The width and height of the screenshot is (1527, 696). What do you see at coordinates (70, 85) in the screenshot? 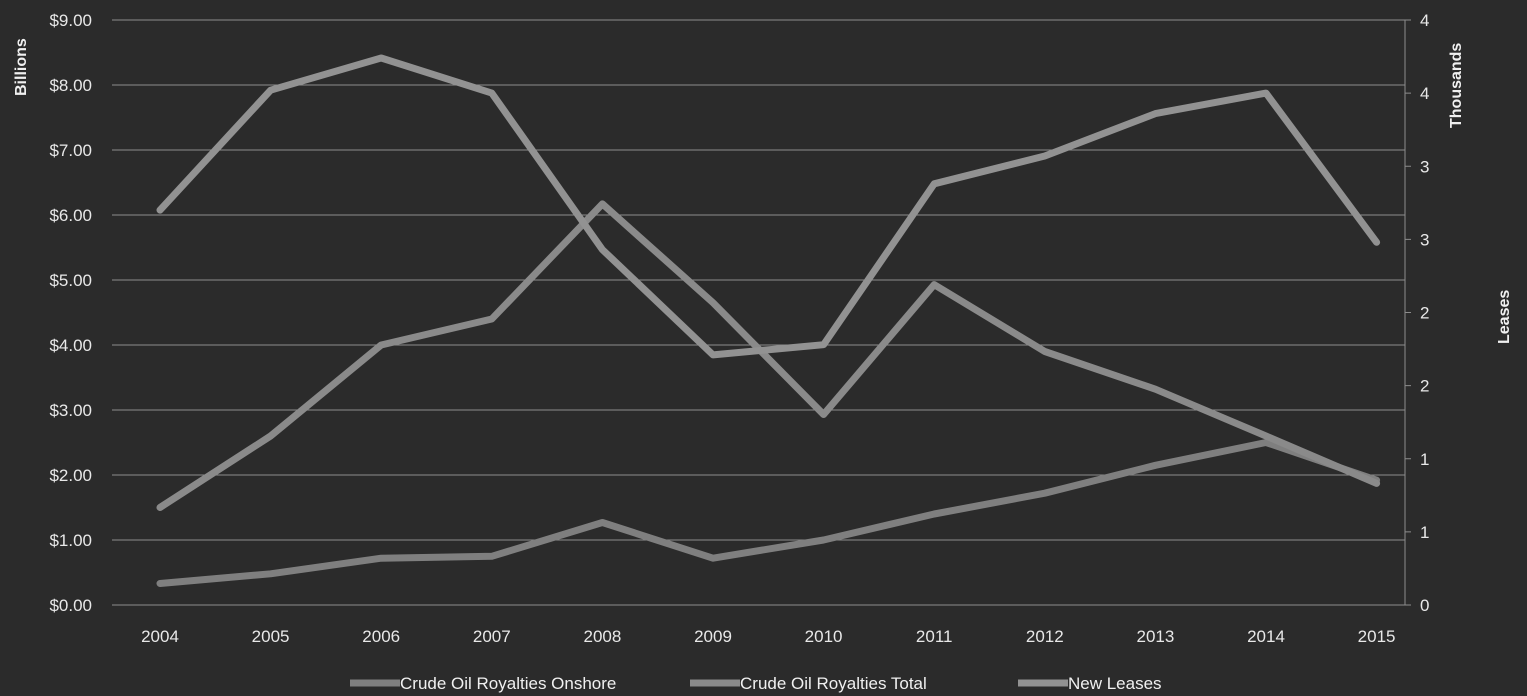
I see `left-tick-label: $8.00` at bounding box center [70, 85].